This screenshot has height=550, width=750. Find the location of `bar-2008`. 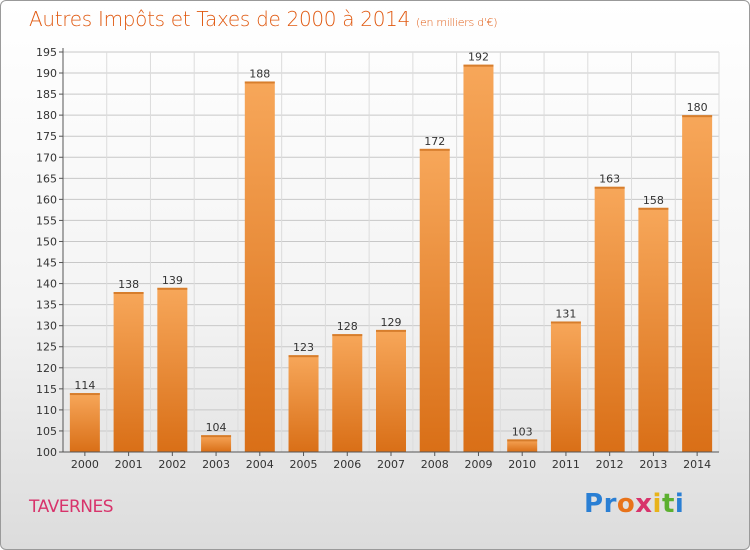

bar-2008 is located at coordinates (434, 300).